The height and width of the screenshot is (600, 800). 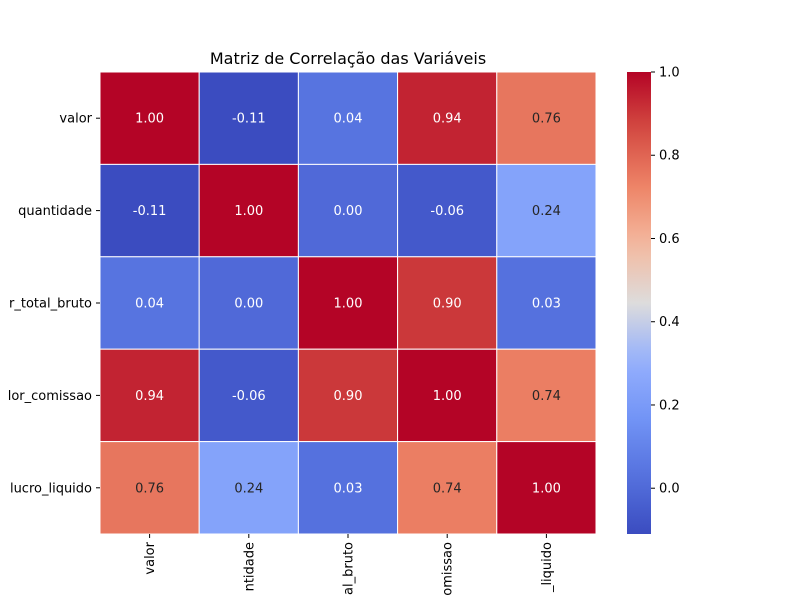 I want to click on colorbar-tick-label: 1.0, so click(x=669, y=73).